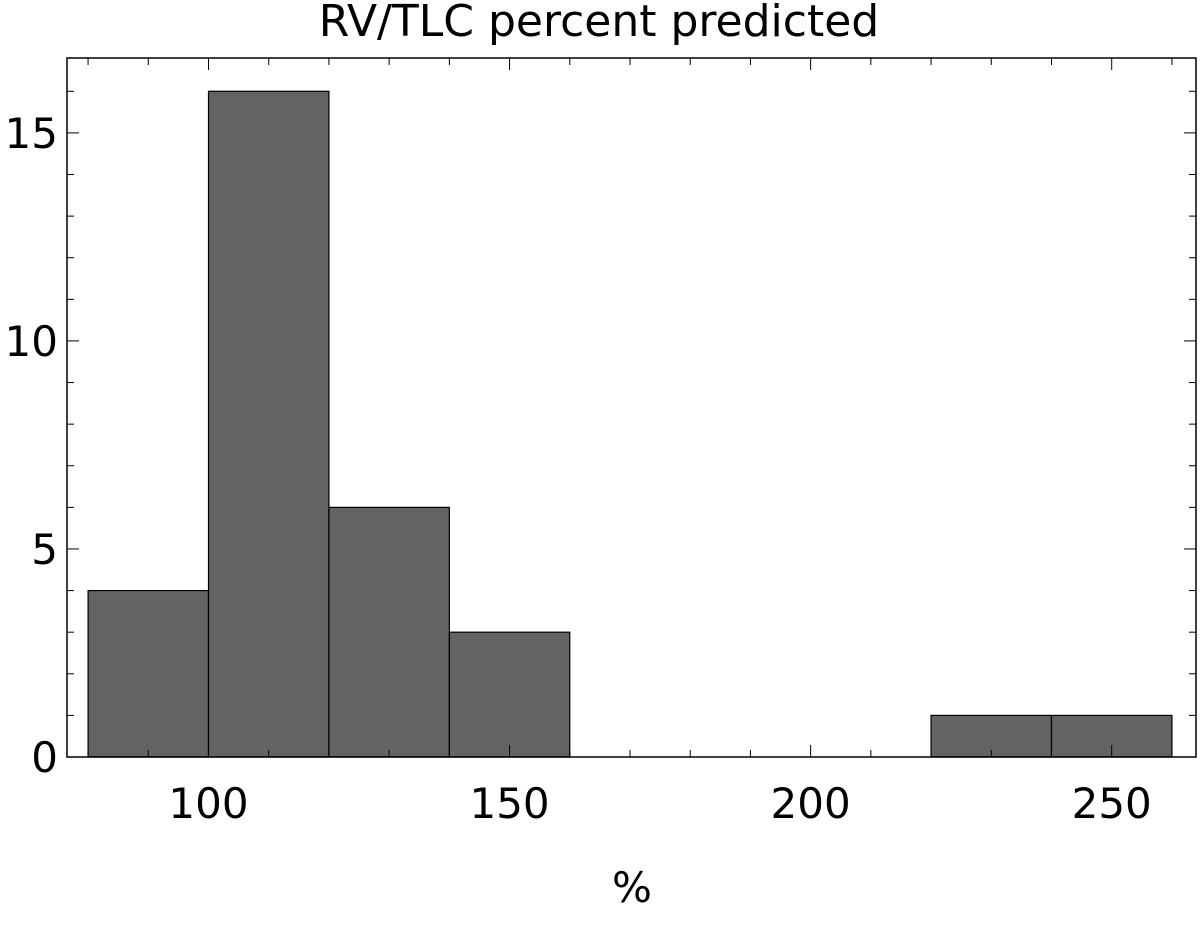  What do you see at coordinates (208, 803) in the screenshot?
I see `x-tick-label: 100` at bounding box center [208, 803].